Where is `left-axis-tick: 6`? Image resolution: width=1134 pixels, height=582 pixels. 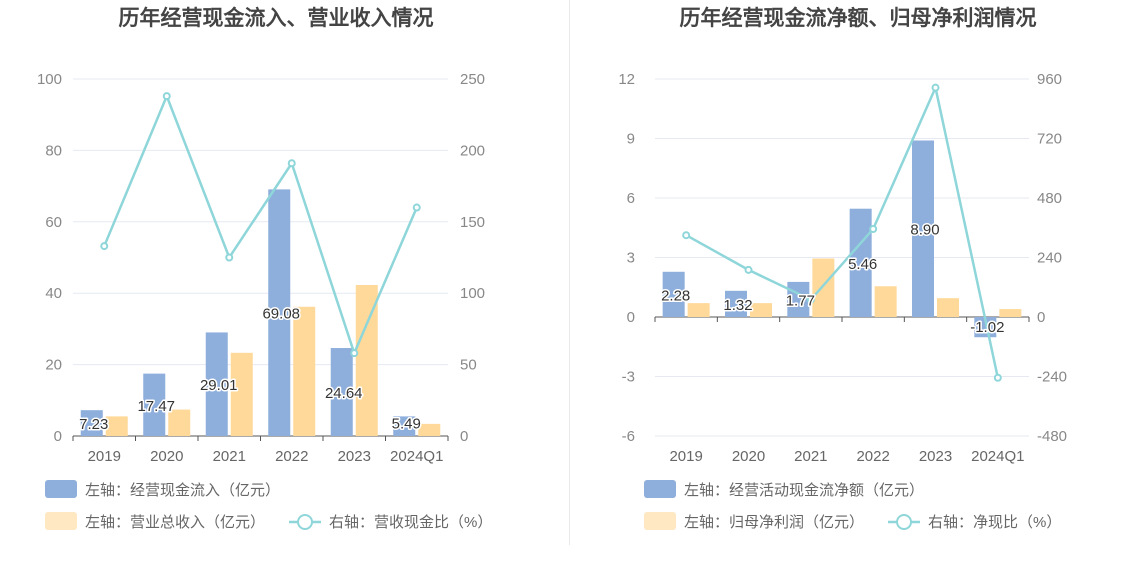
left-axis-tick: 6 is located at coordinates (631, 198).